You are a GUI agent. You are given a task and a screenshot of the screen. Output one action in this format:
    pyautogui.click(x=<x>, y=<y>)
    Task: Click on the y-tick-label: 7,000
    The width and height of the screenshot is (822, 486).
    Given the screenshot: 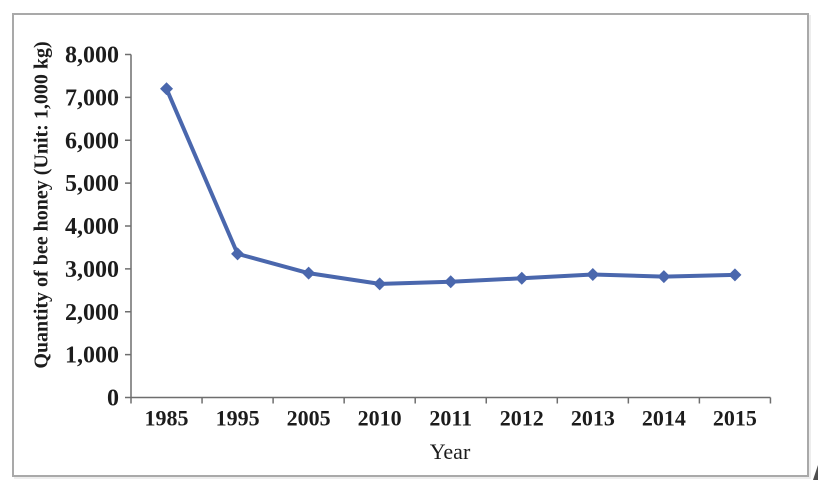 What is the action you would take?
    pyautogui.click(x=92, y=98)
    